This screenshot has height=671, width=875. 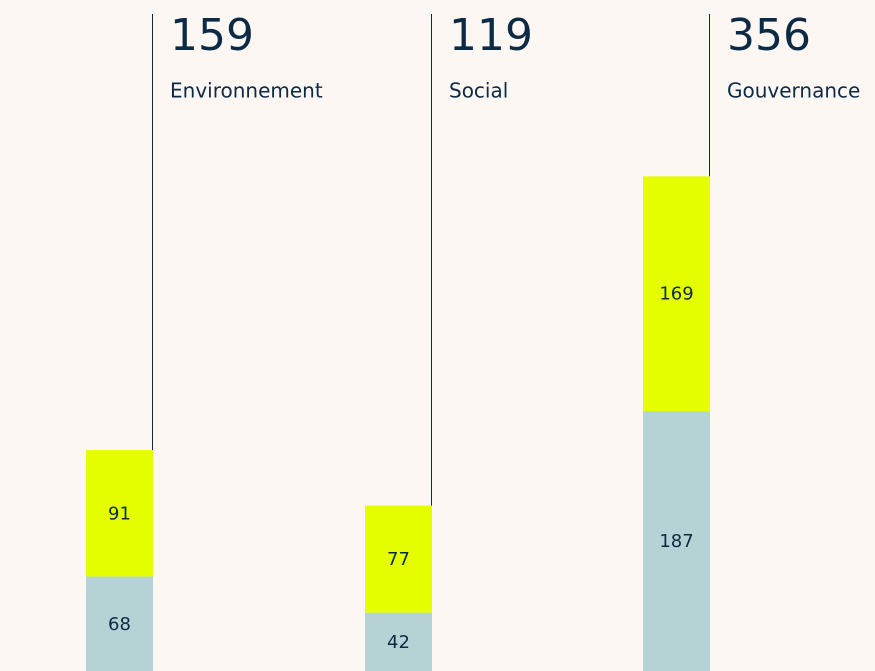 What do you see at coordinates (491, 35) in the screenshot?
I see `total-value: 119` at bounding box center [491, 35].